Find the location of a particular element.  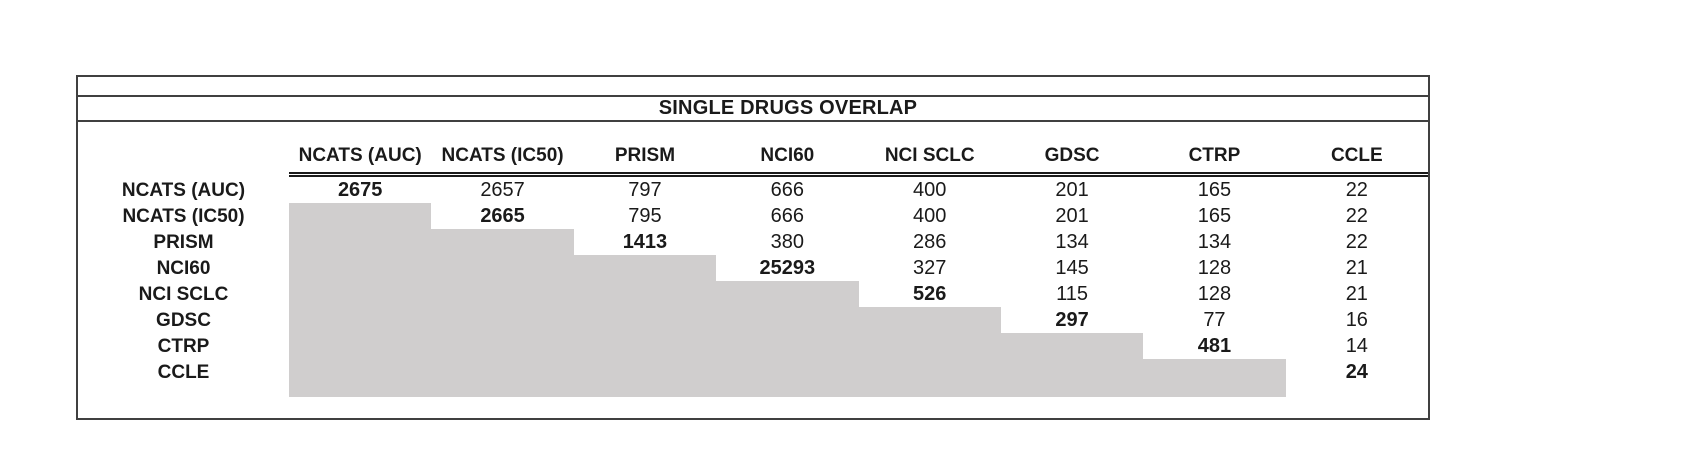

matrix-cell: 2665 is located at coordinates (502, 216).